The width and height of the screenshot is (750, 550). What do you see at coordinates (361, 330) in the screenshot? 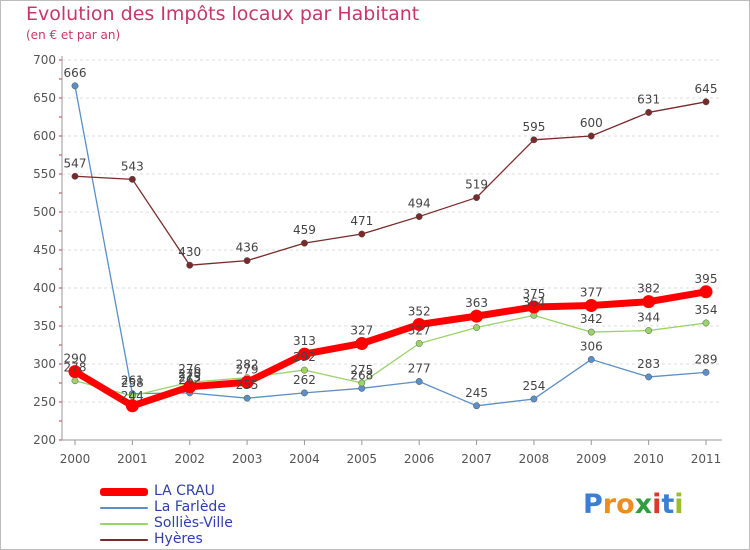
I see `data-label: 327` at bounding box center [361, 330].